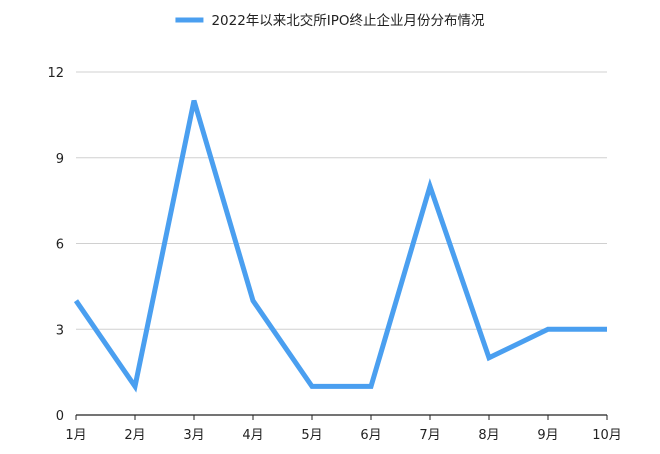 The height and width of the screenshot is (454, 660). What do you see at coordinates (429, 435) in the screenshot?
I see `x-tick-label: 7月` at bounding box center [429, 435].